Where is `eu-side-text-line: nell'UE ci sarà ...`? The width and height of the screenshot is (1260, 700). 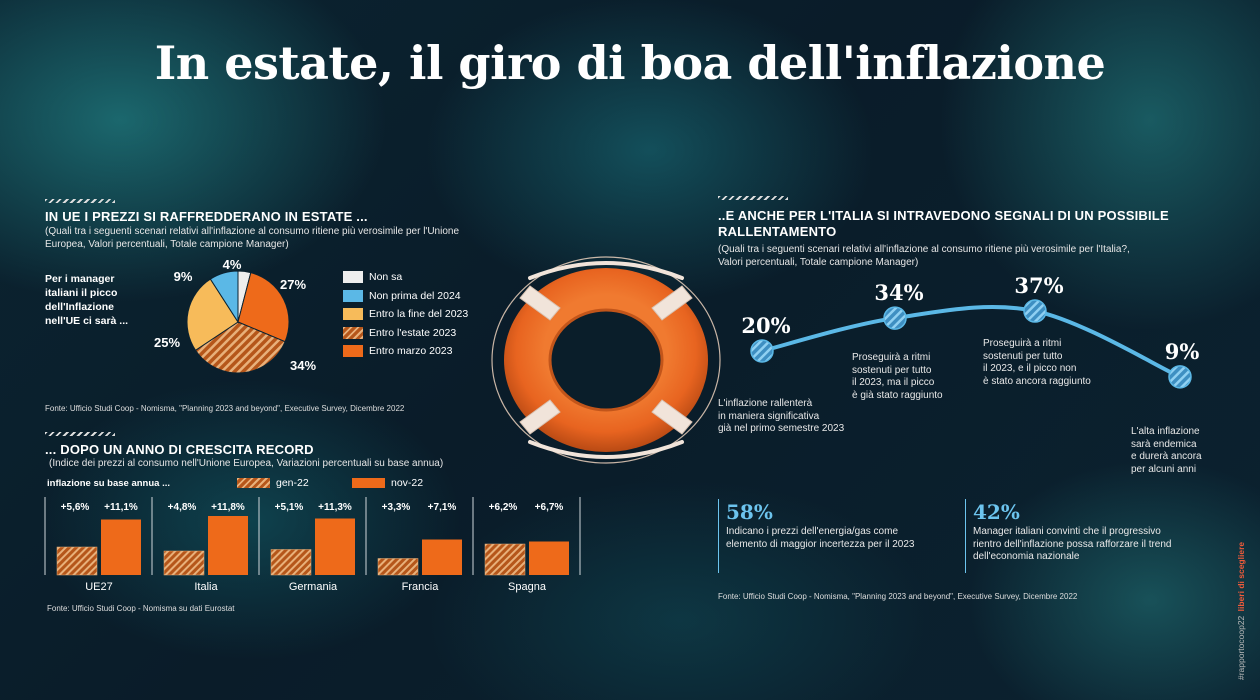
eu-side-text-line: nell'UE ci sarà ... is located at coordinates (87, 321).